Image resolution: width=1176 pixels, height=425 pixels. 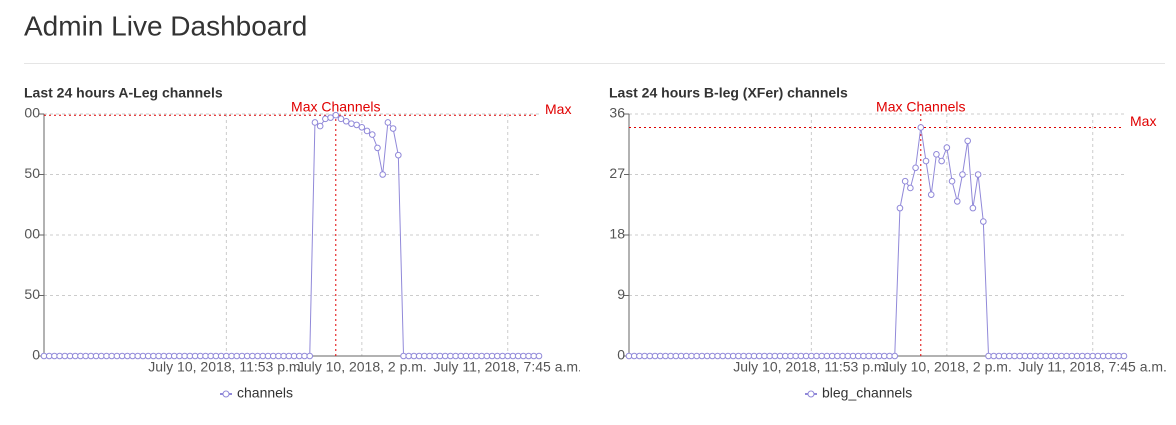 I want to click on y-tick-label: 150, so click(x=29, y=173).